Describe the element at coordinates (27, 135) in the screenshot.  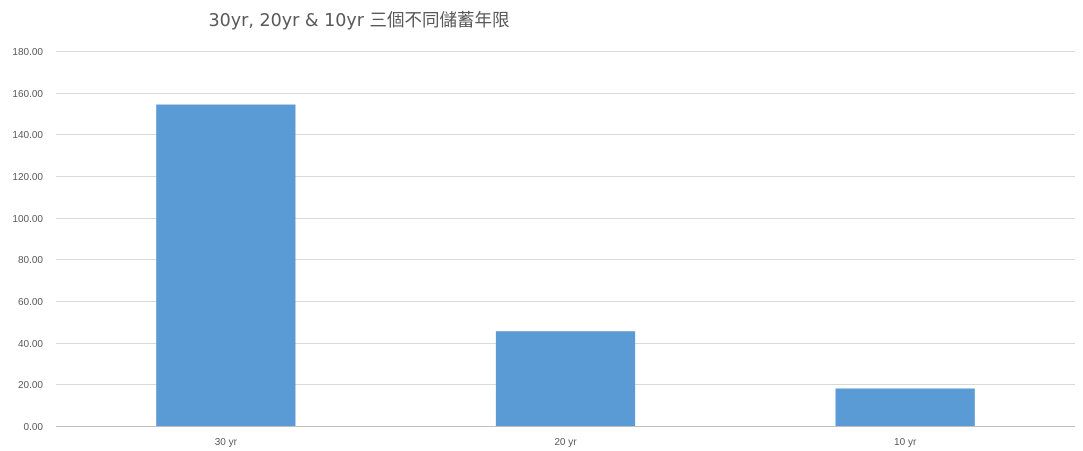
I see `y-tick-label: 140.00` at that location.